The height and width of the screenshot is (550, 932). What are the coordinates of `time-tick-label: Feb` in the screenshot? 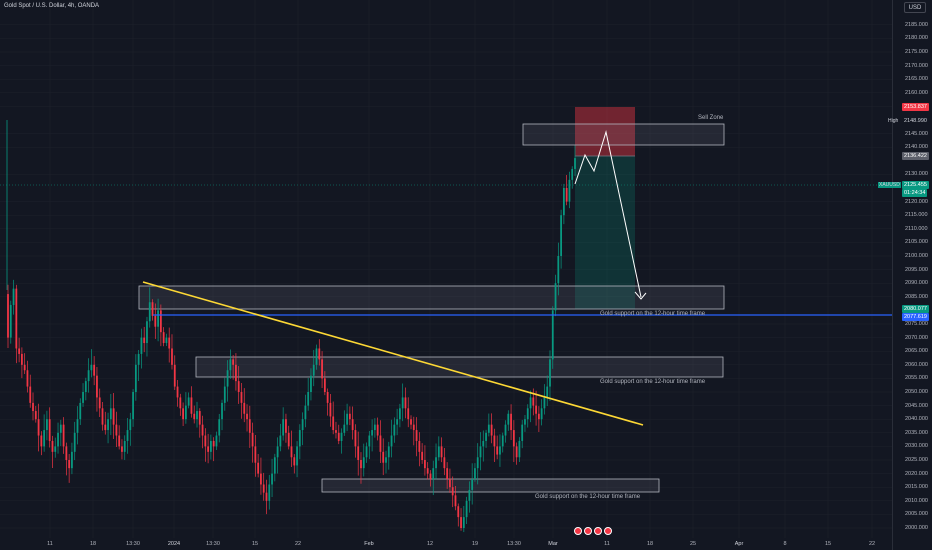 It's located at (369, 544).